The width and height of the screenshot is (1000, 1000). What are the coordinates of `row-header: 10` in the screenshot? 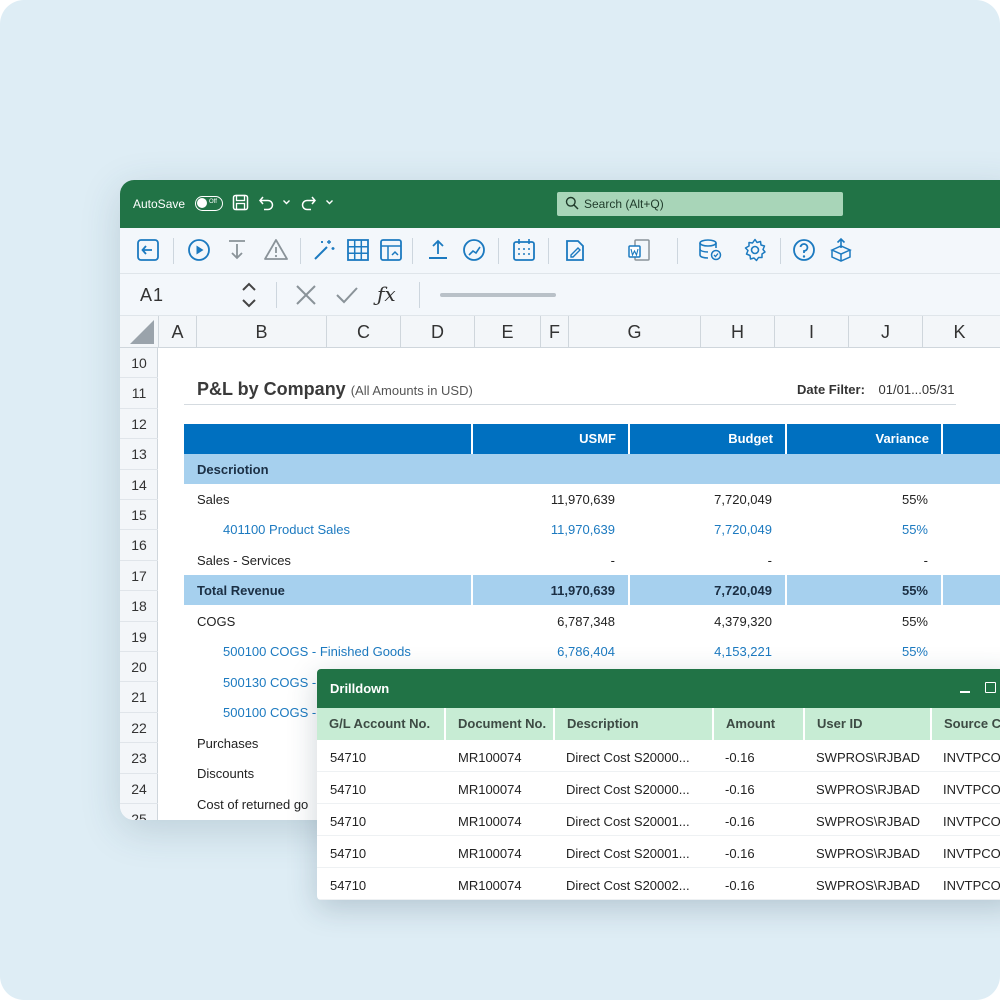 It's located at (139, 363).